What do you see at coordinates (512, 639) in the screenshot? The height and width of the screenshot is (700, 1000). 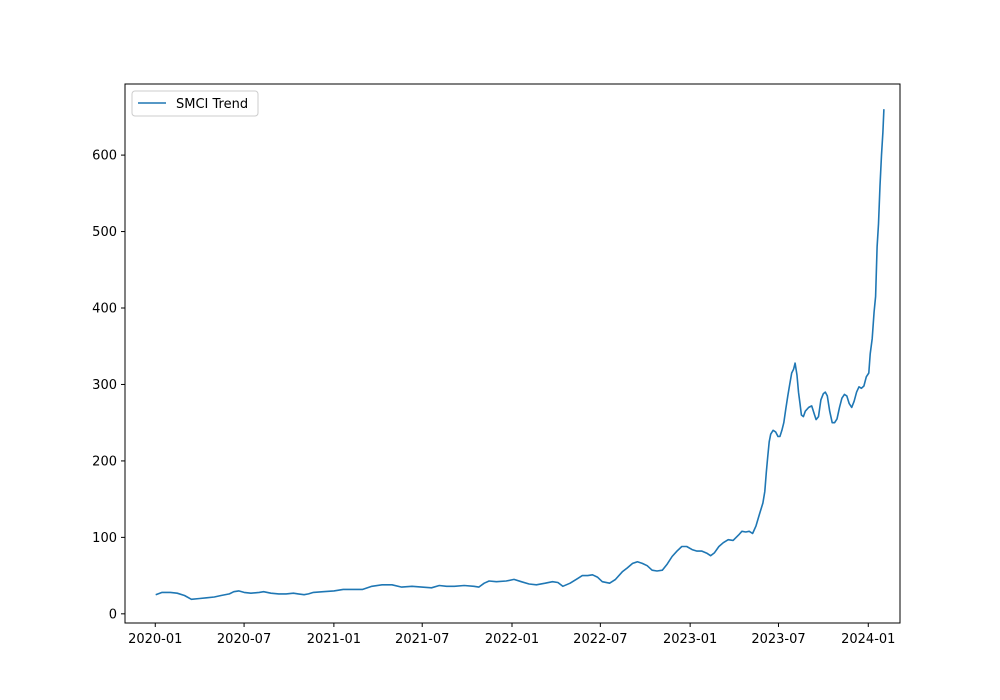 I see `x-tick-label: 2022-01` at bounding box center [512, 639].